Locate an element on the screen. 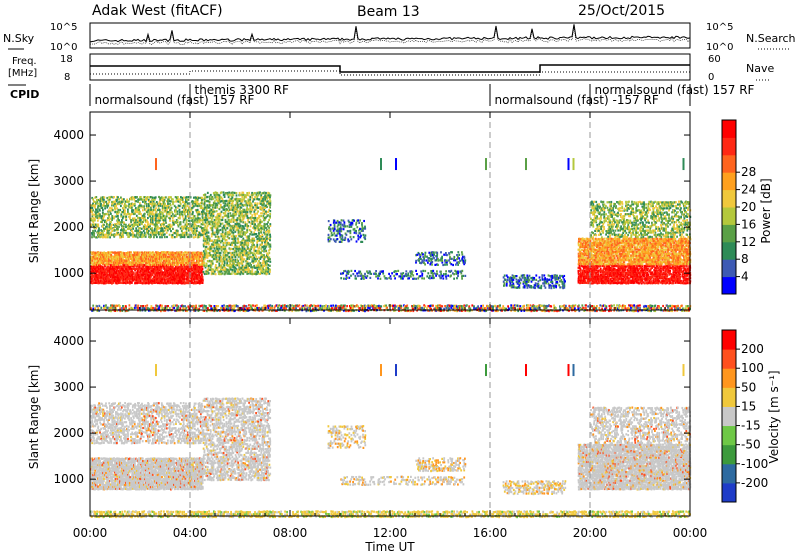  freq-series is located at coordinates (390, 70).